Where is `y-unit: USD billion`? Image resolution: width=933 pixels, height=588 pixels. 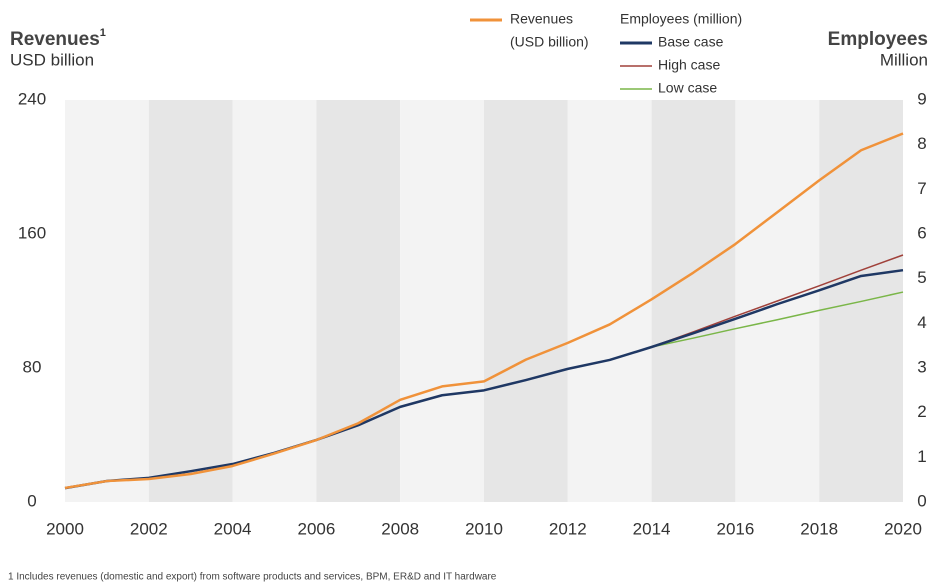
y-unit: USD billion is located at coordinates (52, 59).